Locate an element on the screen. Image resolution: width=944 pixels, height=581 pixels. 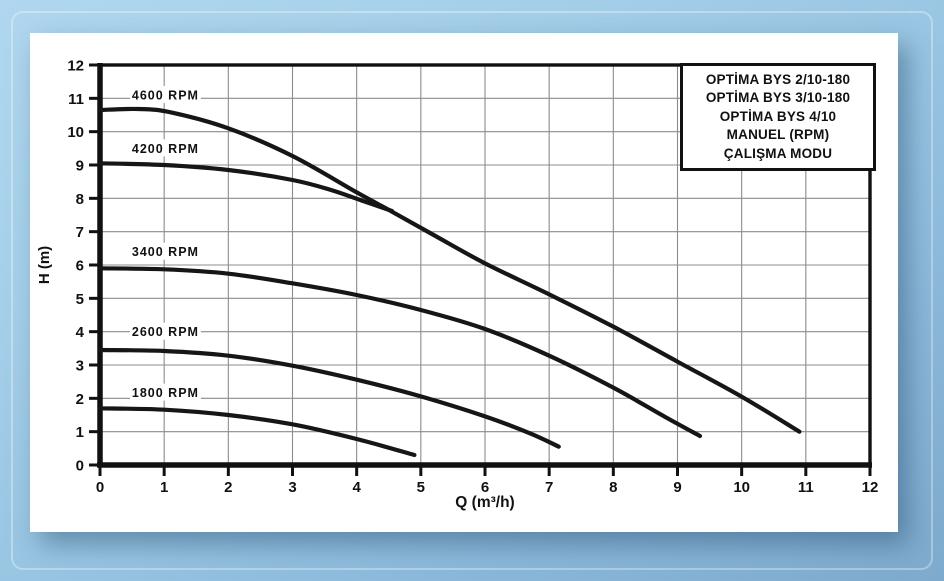
curve-label-4600-rpm: 4600 RPM is located at coordinates (165, 96).